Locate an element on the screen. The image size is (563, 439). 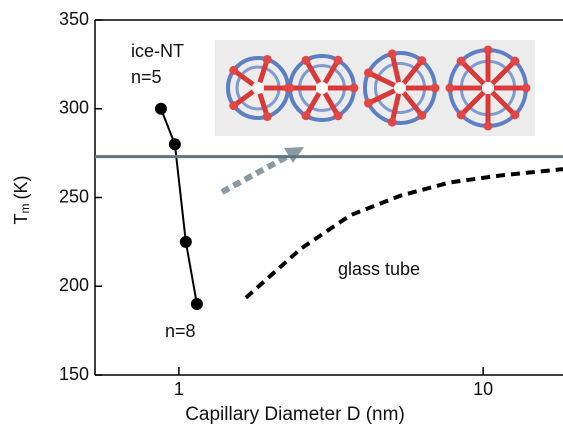
x-tick-label: 10 is located at coordinates (483, 389).